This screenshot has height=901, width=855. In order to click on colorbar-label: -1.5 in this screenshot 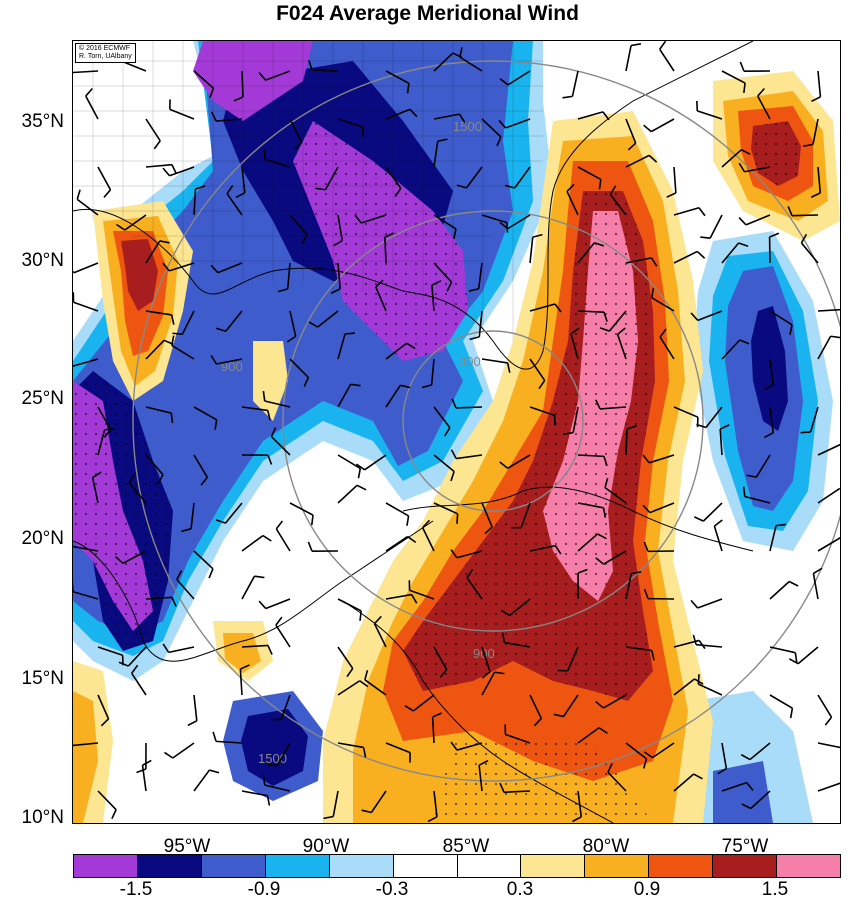, I will do `click(136, 890)`.